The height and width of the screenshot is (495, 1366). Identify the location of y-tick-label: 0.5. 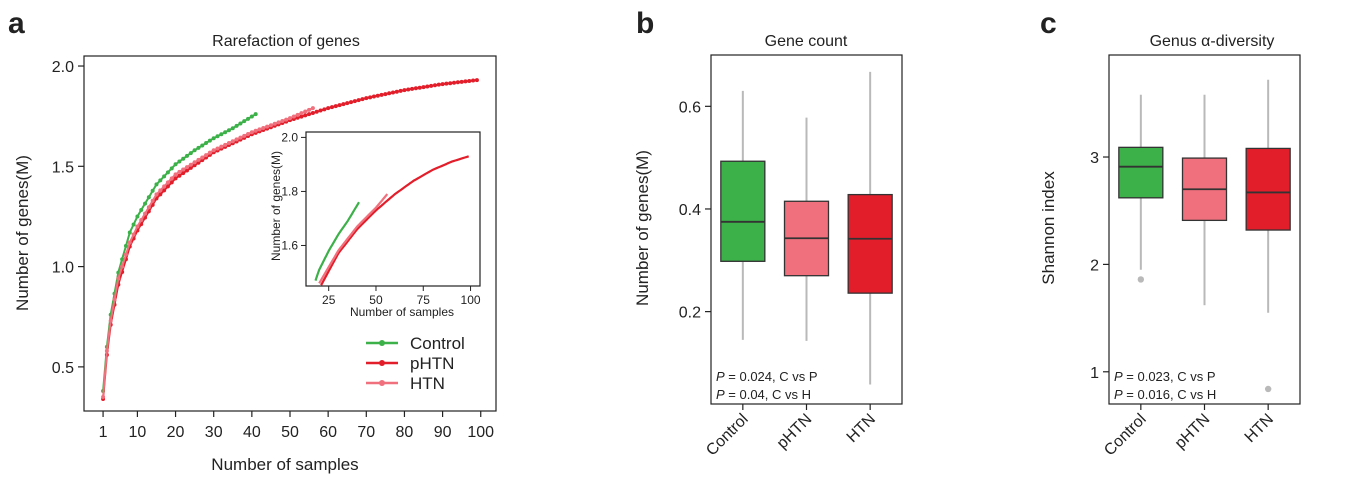
(63, 368).